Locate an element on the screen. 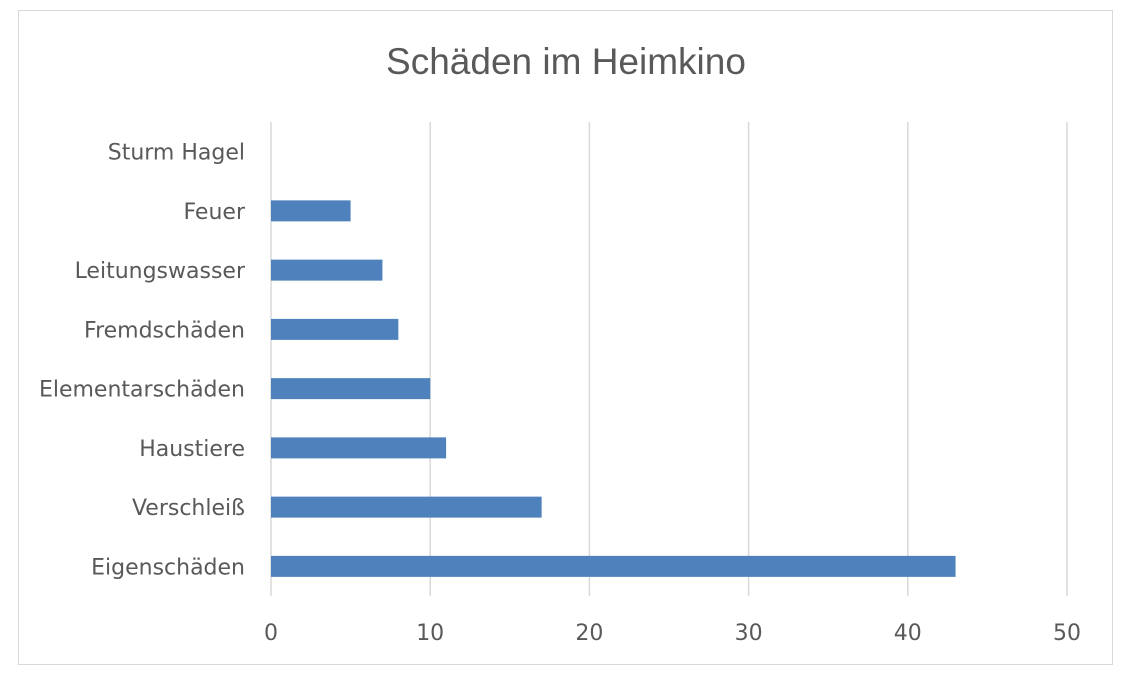 The height and width of the screenshot is (679, 1135). x-tick-labels: 0 10 20 30 40 50 is located at coordinates (672, 633).